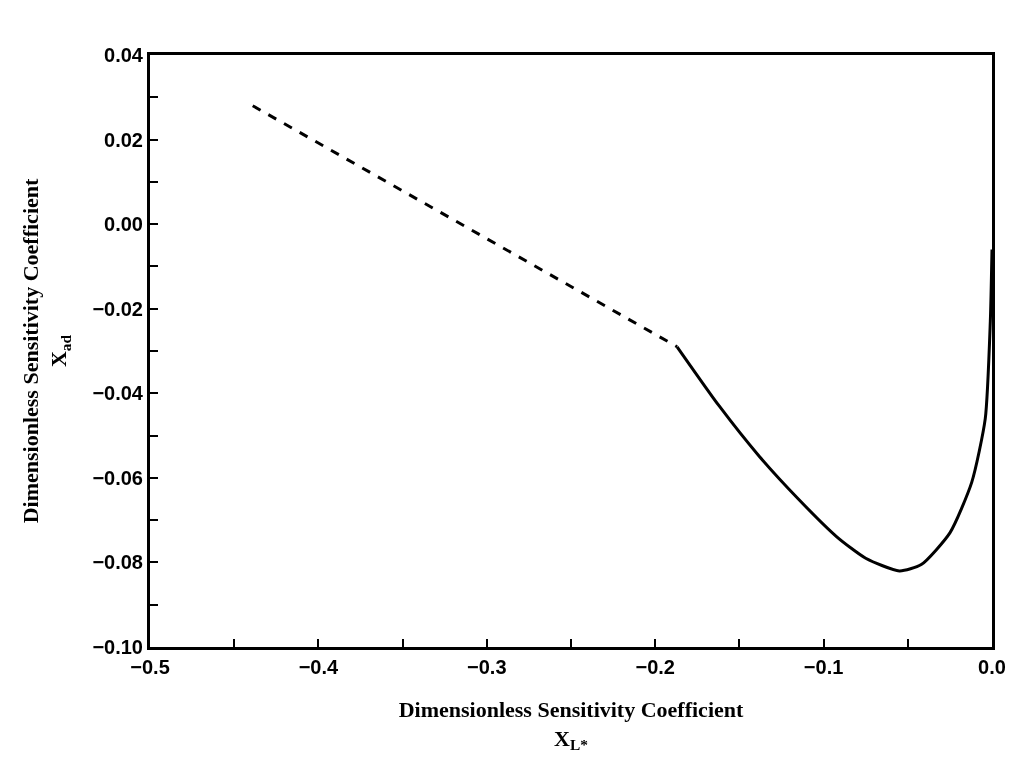 Image resolution: width=1017 pixels, height=767 pixels. Describe the element at coordinates (124, 55) in the screenshot. I see `y-tick-label: 0.04` at that location.